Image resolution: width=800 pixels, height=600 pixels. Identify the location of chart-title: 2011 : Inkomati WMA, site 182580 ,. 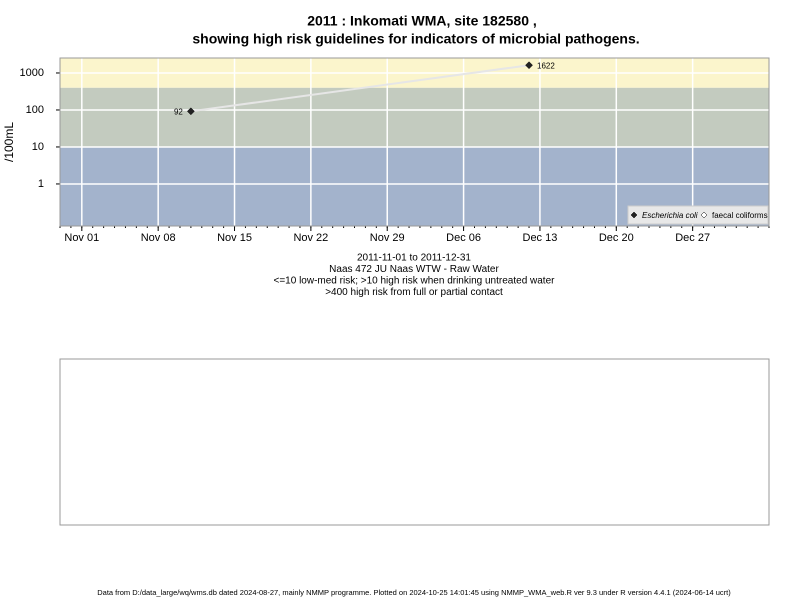
(422, 21).